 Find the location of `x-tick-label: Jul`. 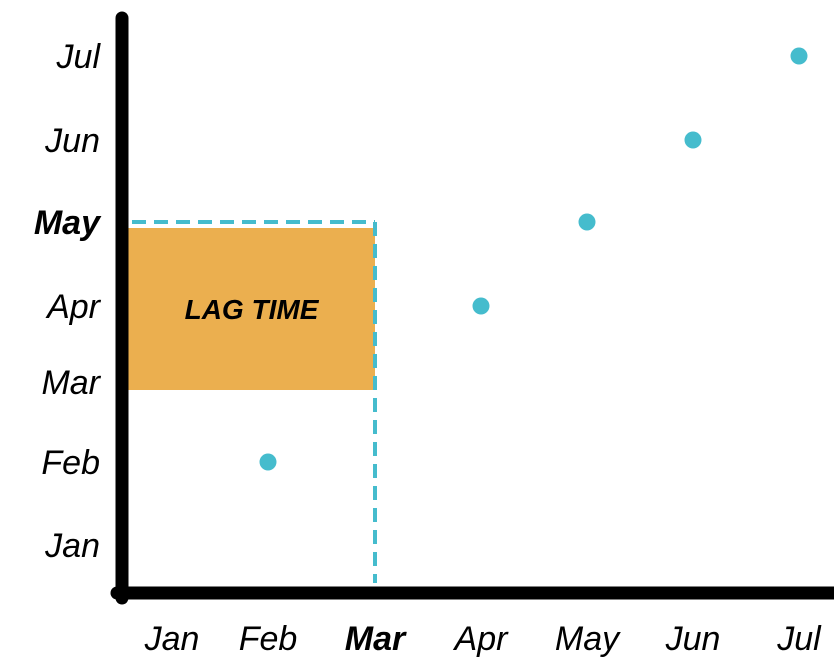

x-tick-label: Jul is located at coordinates (799, 639).